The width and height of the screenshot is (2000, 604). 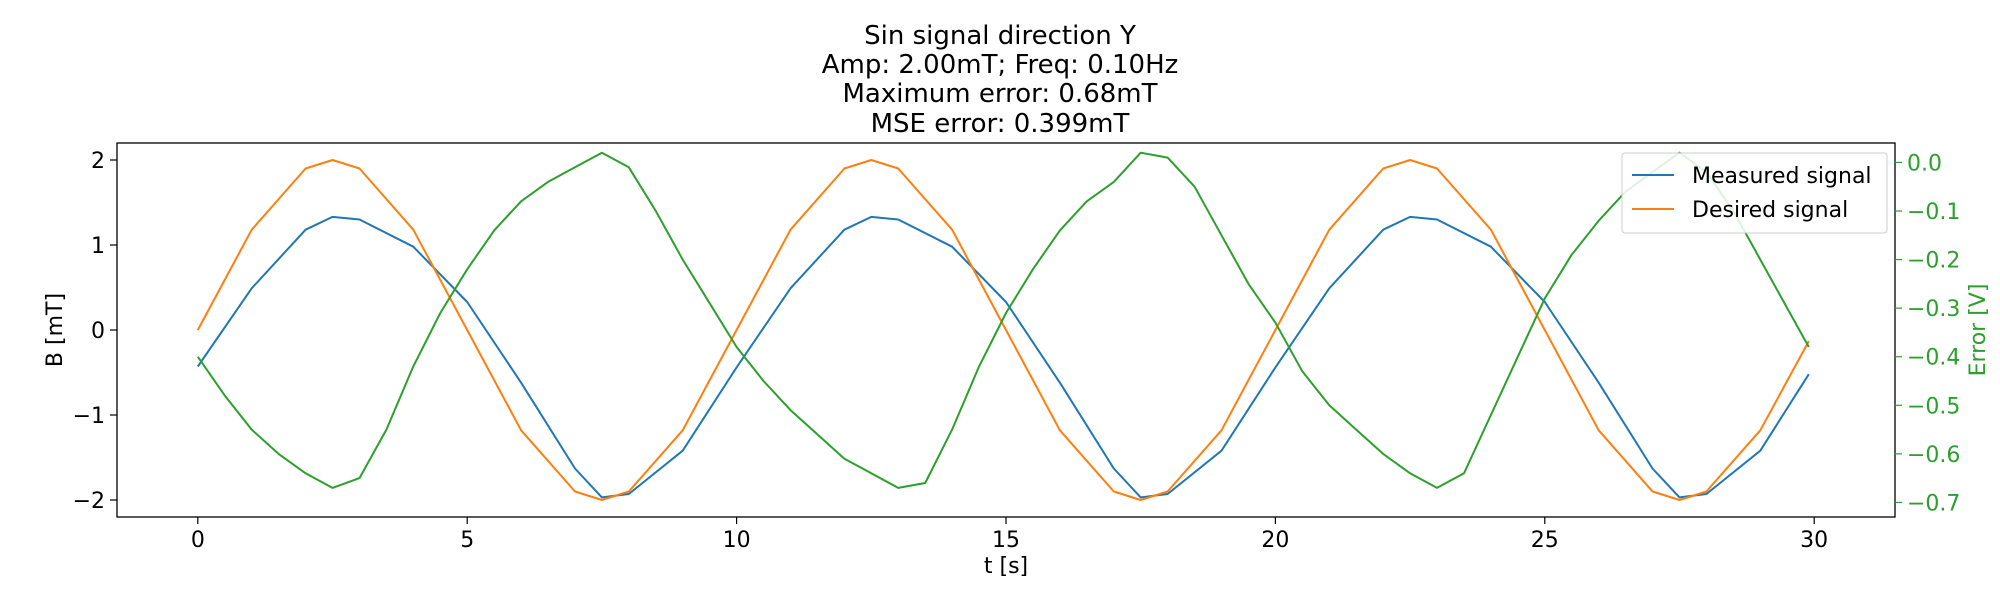 I want to click on y-right-tick-label: −0.3, so click(x=1933, y=309).